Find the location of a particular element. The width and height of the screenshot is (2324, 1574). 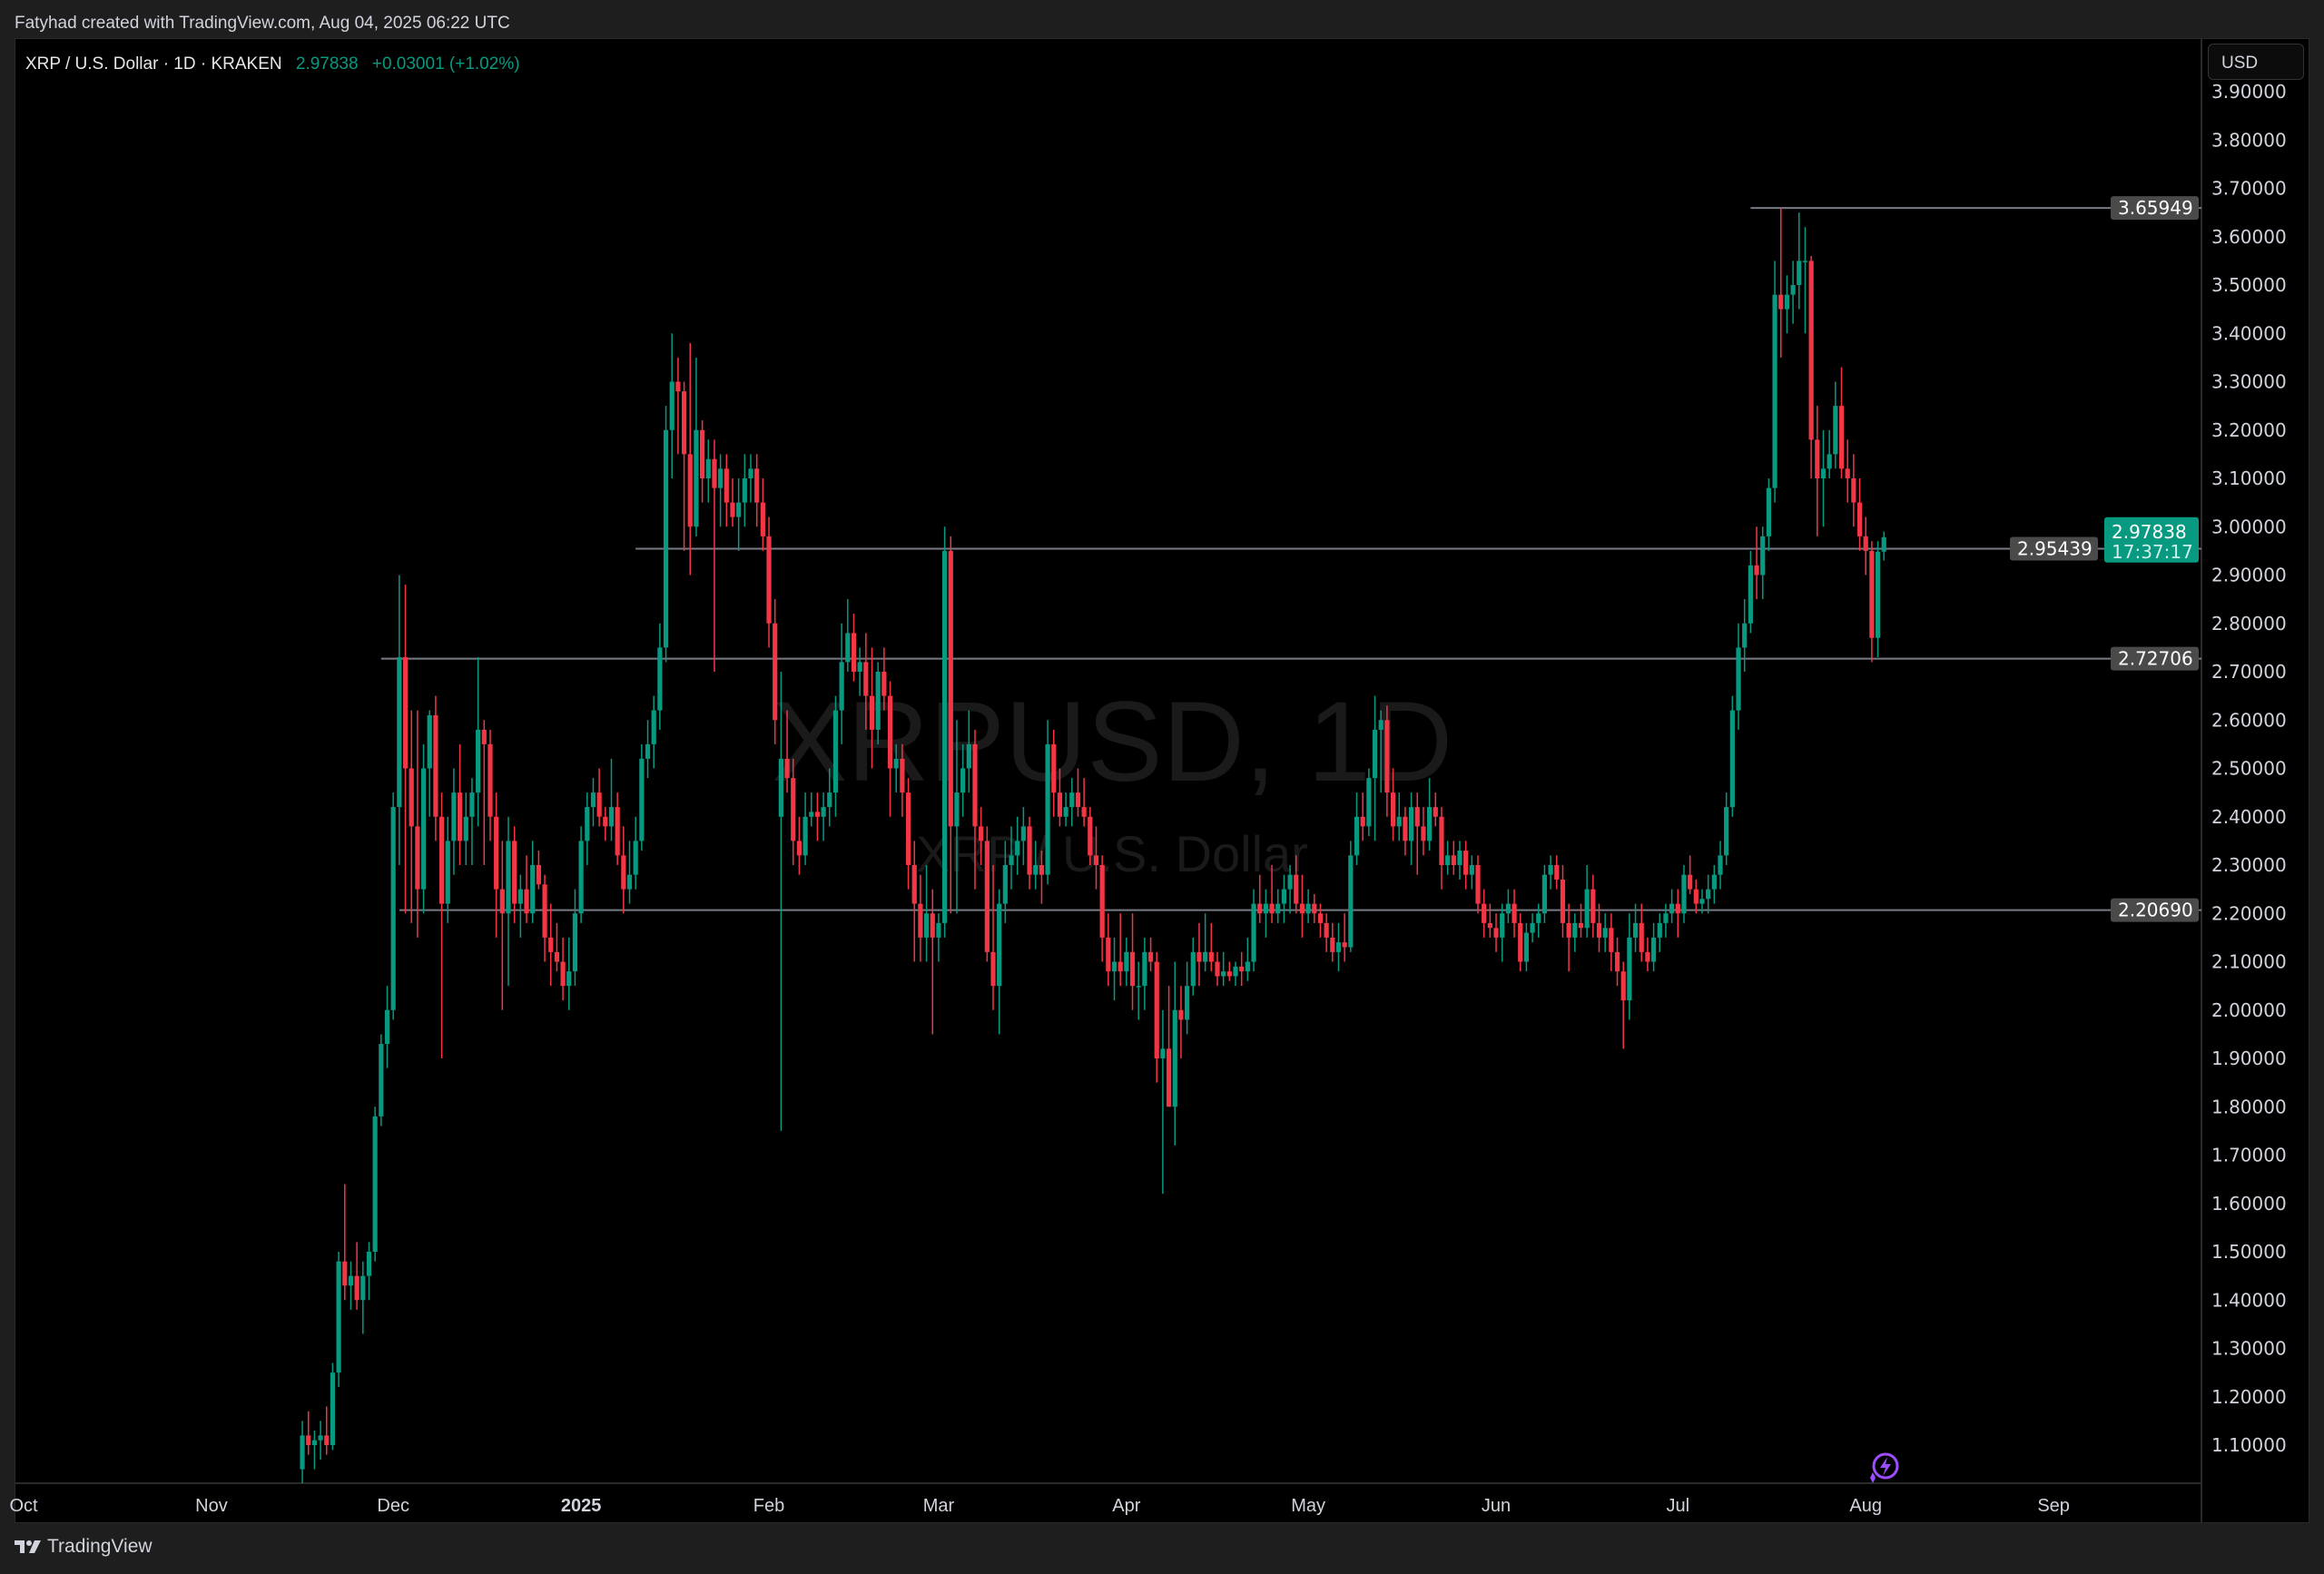

price-tick-label: 2.70000 is located at coordinates (2249, 672).